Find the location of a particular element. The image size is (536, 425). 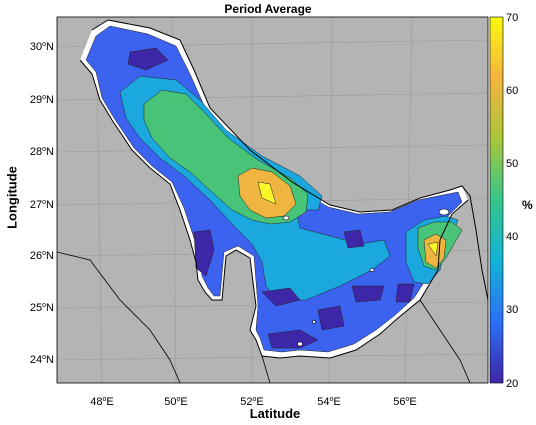

x-axis-label: Latitude is located at coordinates (275, 413).